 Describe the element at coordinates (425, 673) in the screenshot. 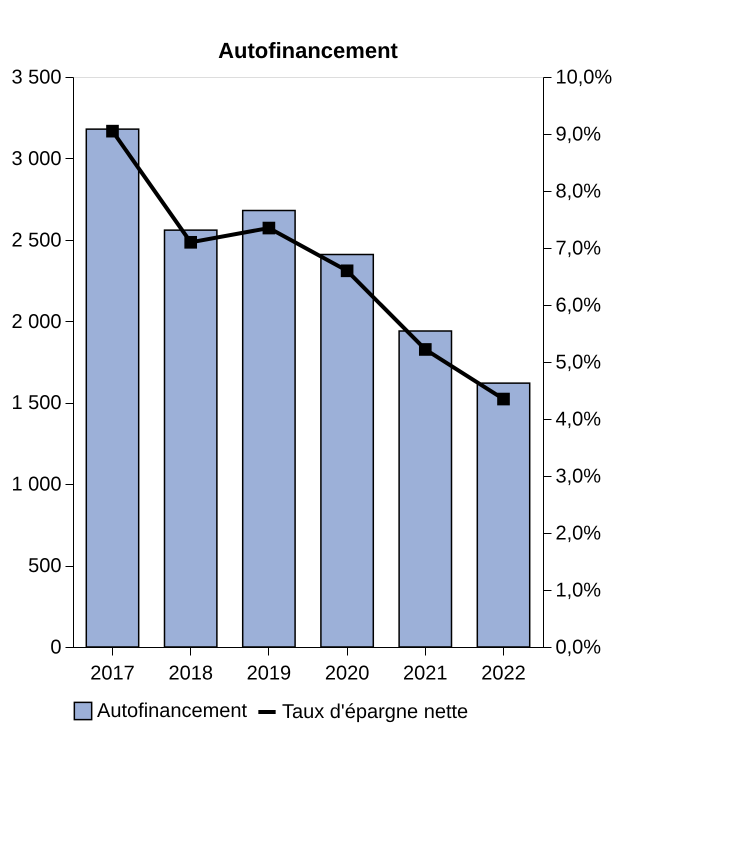

I see `x-tick-label: 2021` at that location.